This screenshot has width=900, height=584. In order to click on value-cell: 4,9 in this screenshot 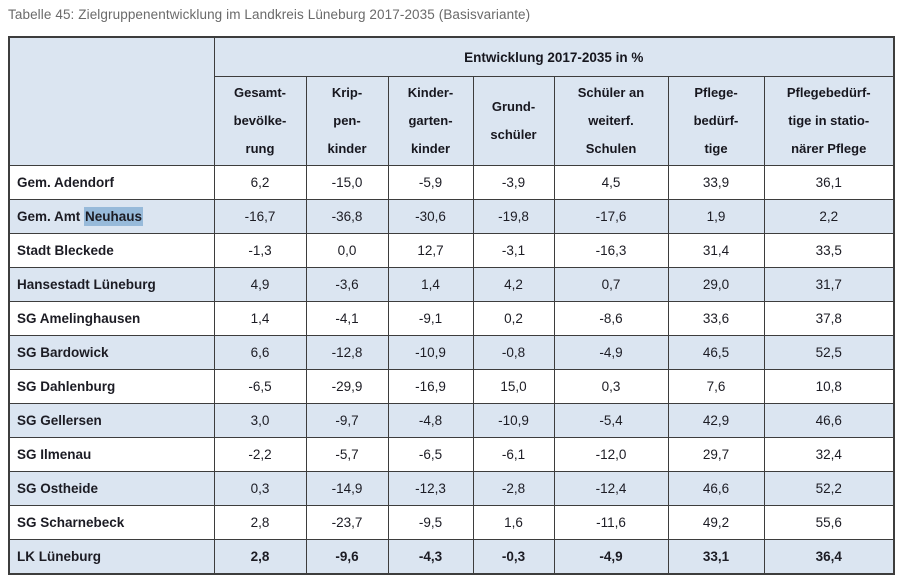, I will do `click(260, 284)`.